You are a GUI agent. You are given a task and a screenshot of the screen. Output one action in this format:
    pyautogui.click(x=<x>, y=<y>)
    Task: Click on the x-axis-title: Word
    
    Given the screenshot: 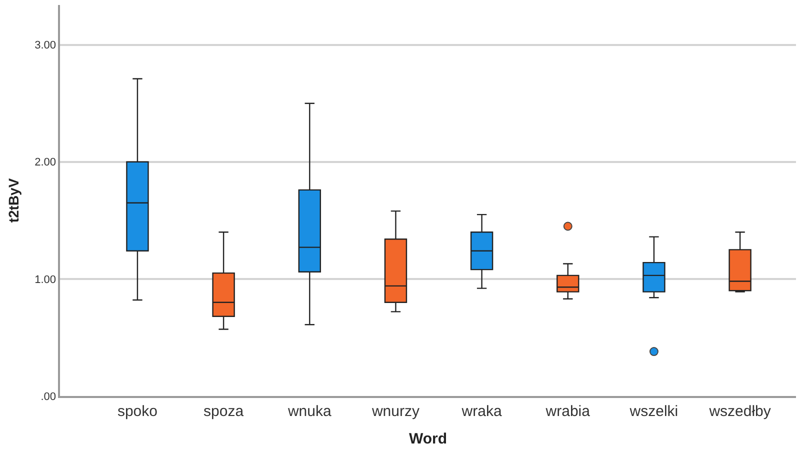 What is the action you would take?
    pyautogui.click(x=428, y=439)
    